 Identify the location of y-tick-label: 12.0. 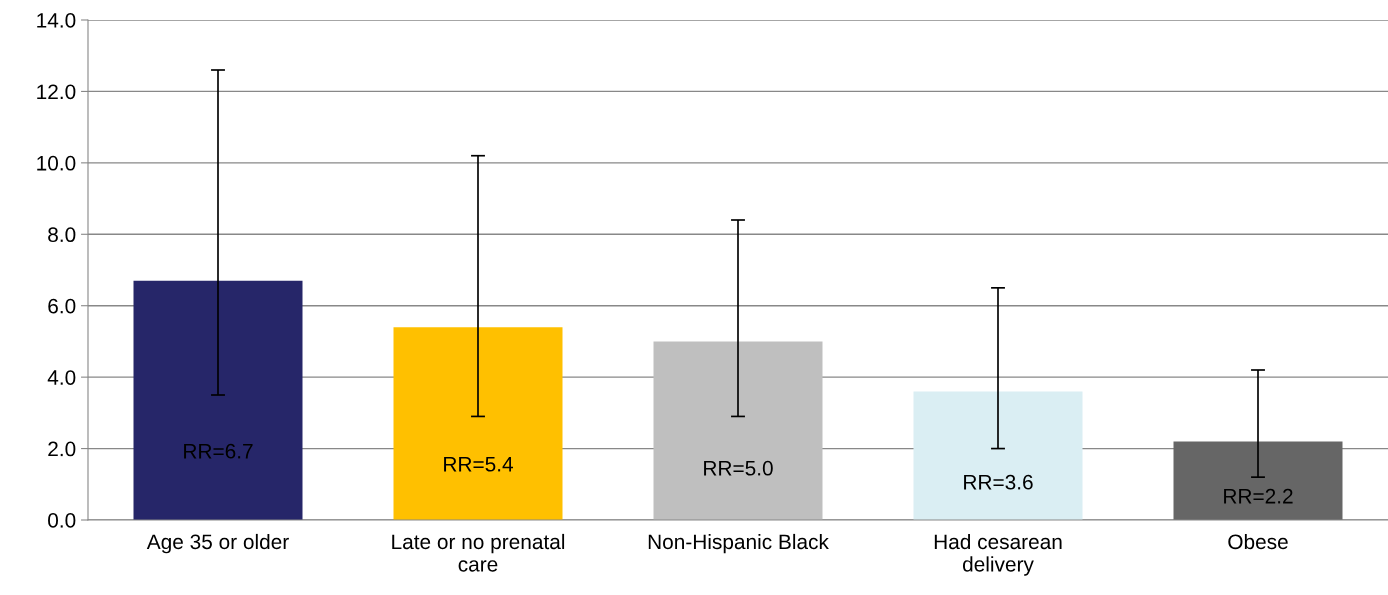
(56, 92).